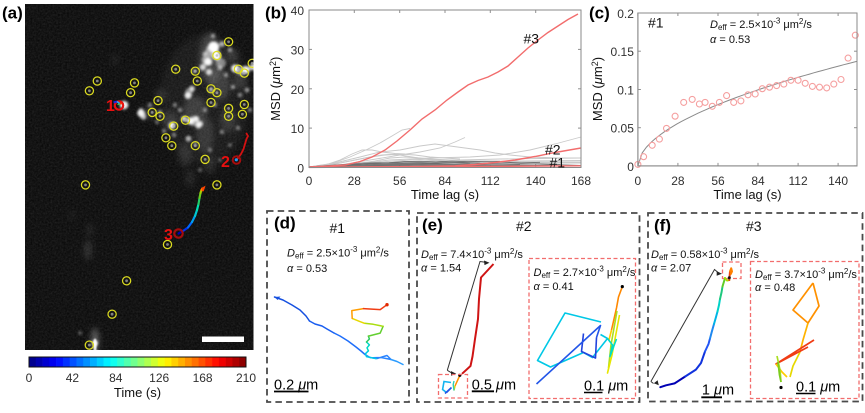 The image size is (865, 413). What do you see at coordinates (718, 391) in the screenshot?
I see `svg-text: 1 μm` at bounding box center [718, 391].